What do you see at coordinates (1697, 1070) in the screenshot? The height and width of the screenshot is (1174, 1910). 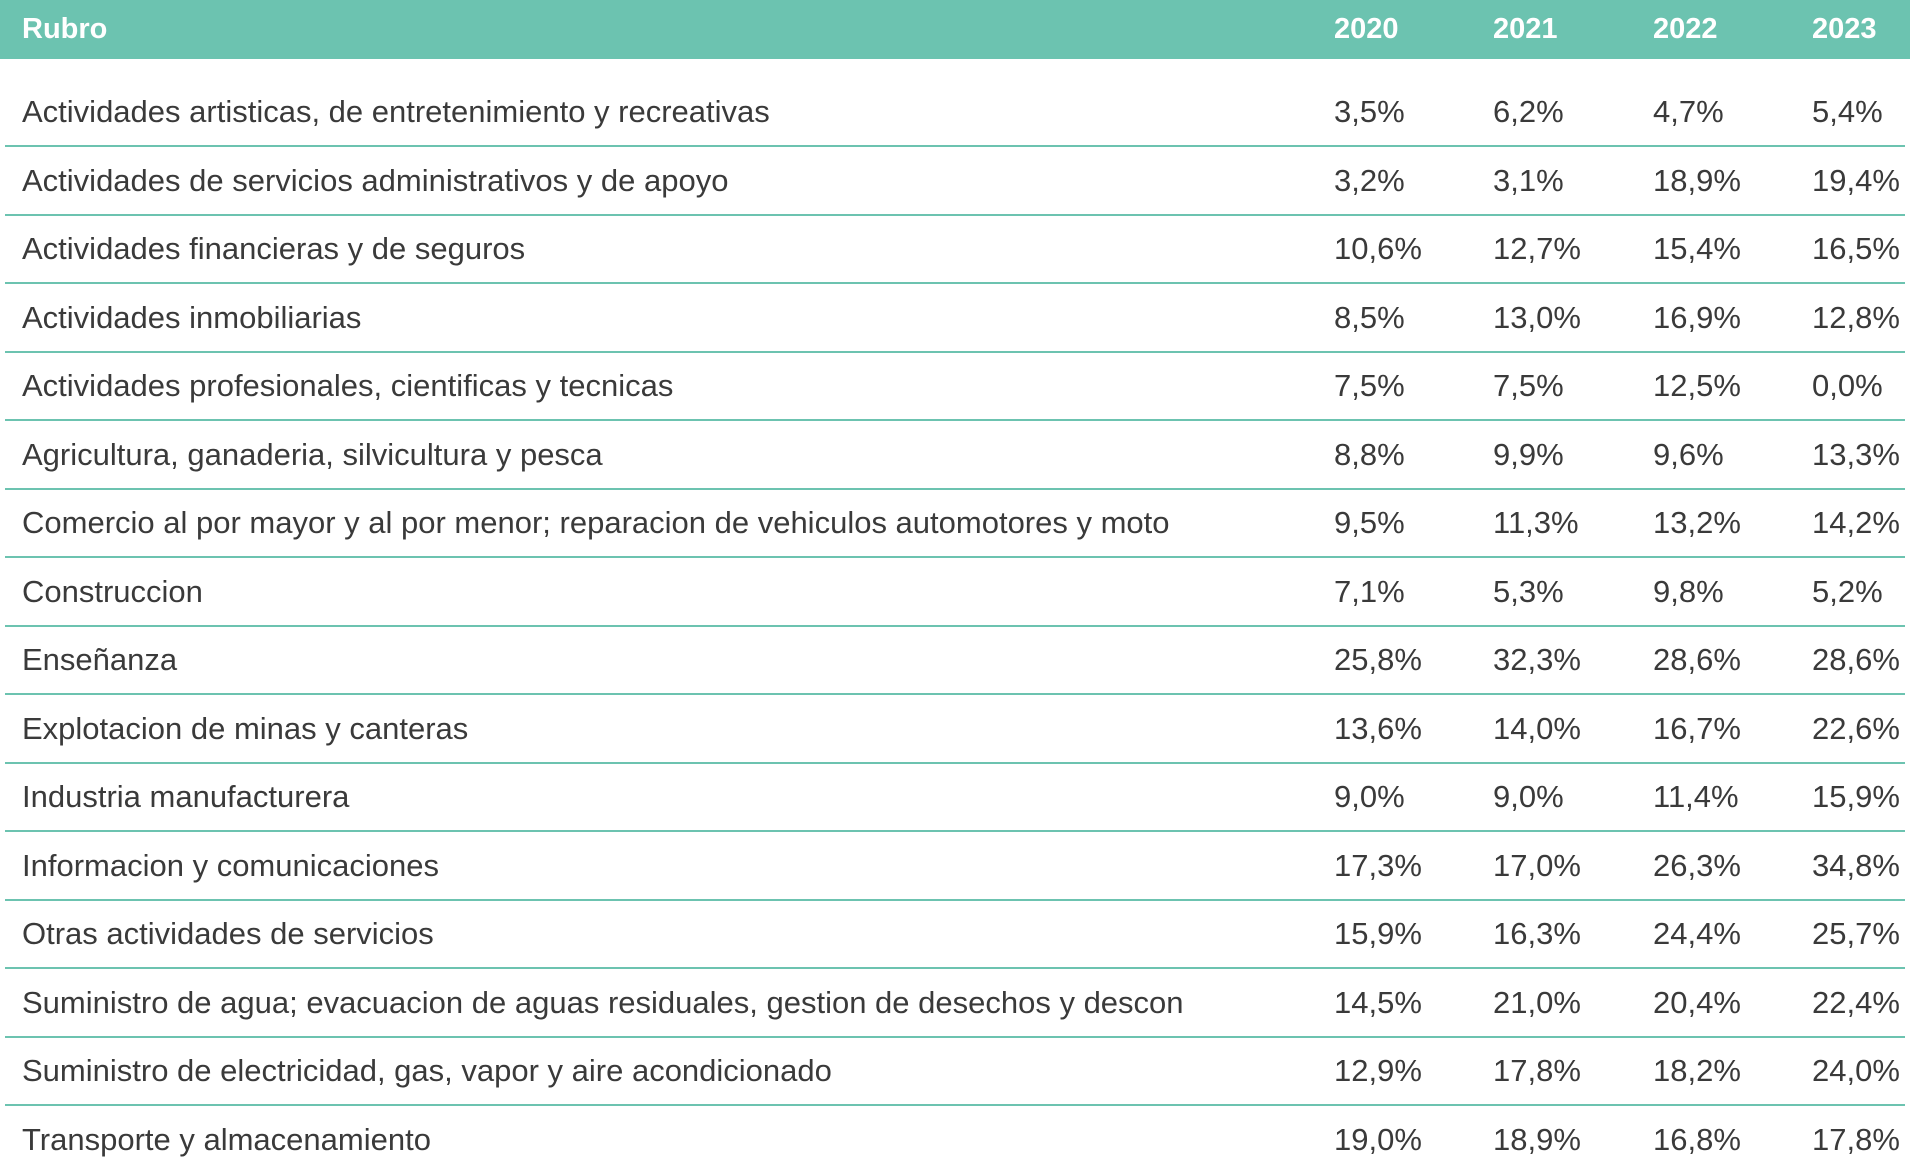 I see `cell: 18,2%` at bounding box center [1697, 1070].